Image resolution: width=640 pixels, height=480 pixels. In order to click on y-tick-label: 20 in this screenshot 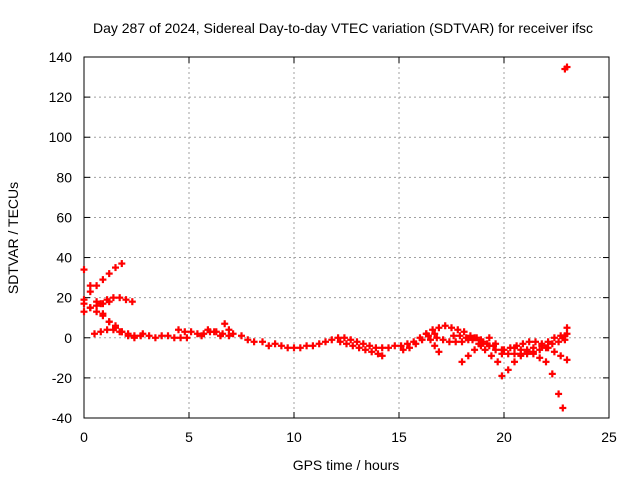, I will do `click(64, 298)`.